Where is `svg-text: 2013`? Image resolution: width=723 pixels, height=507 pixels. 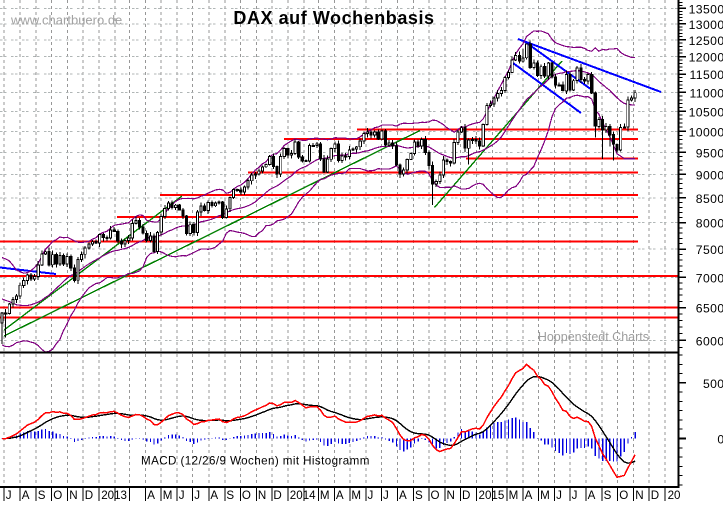 svg-text: 2013 is located at coordinates (114, 495).